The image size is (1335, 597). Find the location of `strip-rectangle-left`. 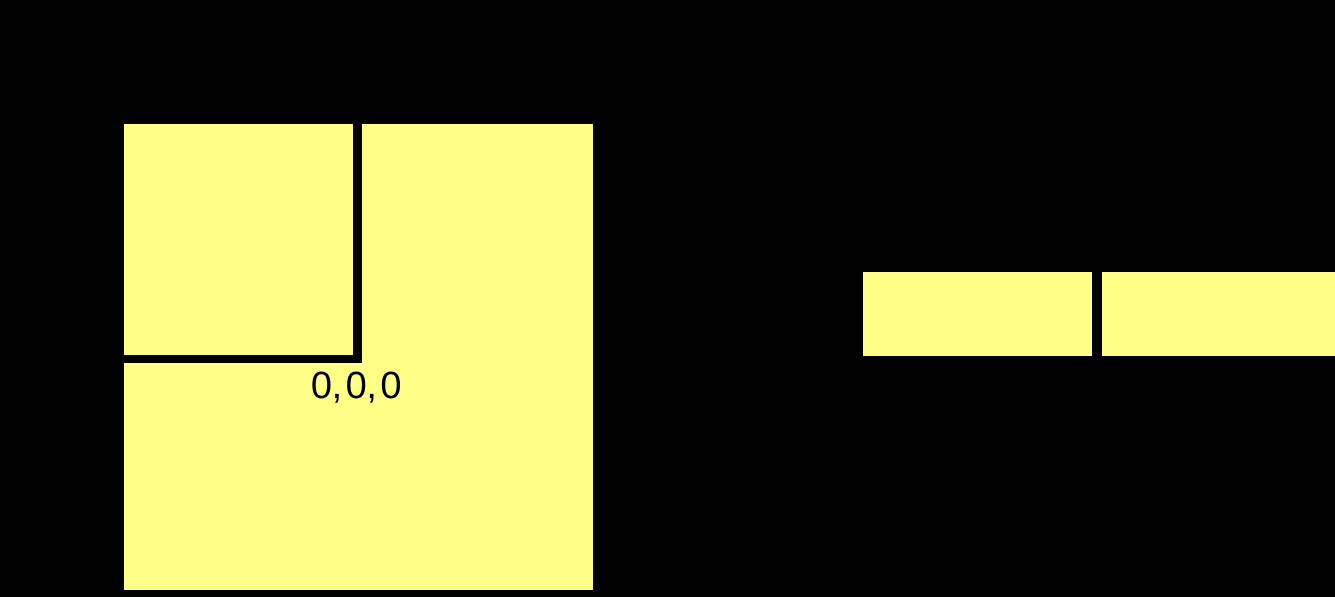

strip-rectangle-left is located at coordinates (977, 314).